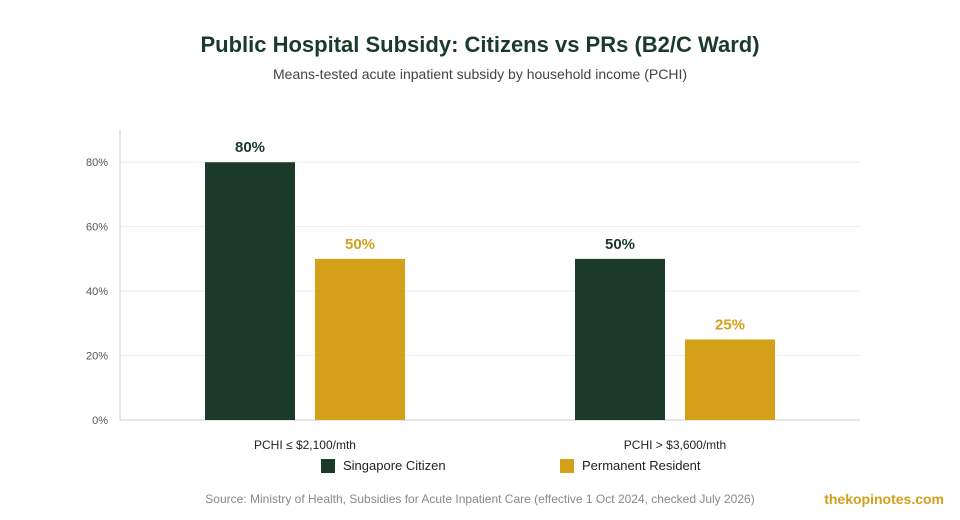 The width and height of the screenshot is (960, 520). Describe the element at coordinates (305, 445) in the screenshot. I see `x-category-label: PCHI ≤ $2,100/mth` at that location.